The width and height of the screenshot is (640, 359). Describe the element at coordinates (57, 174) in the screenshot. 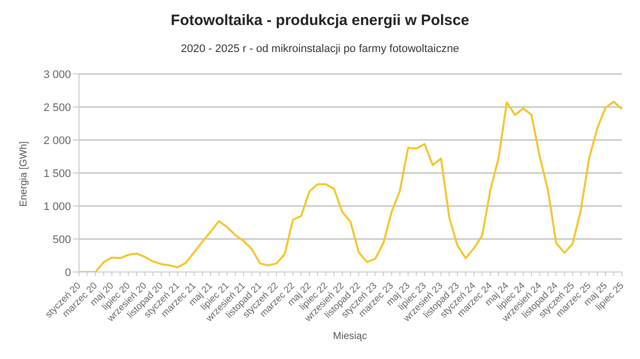

I see `y-tick-label: 1 500` at that location.